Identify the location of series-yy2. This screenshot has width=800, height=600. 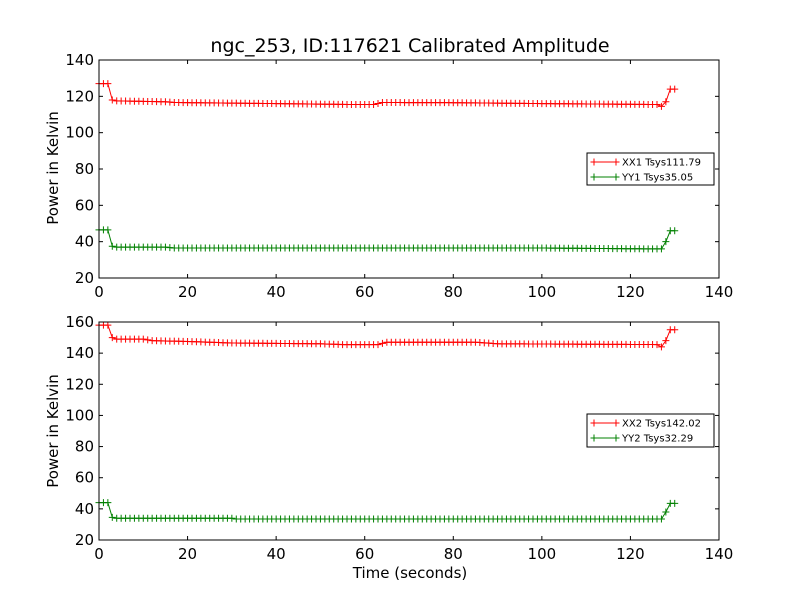
(387, 511).